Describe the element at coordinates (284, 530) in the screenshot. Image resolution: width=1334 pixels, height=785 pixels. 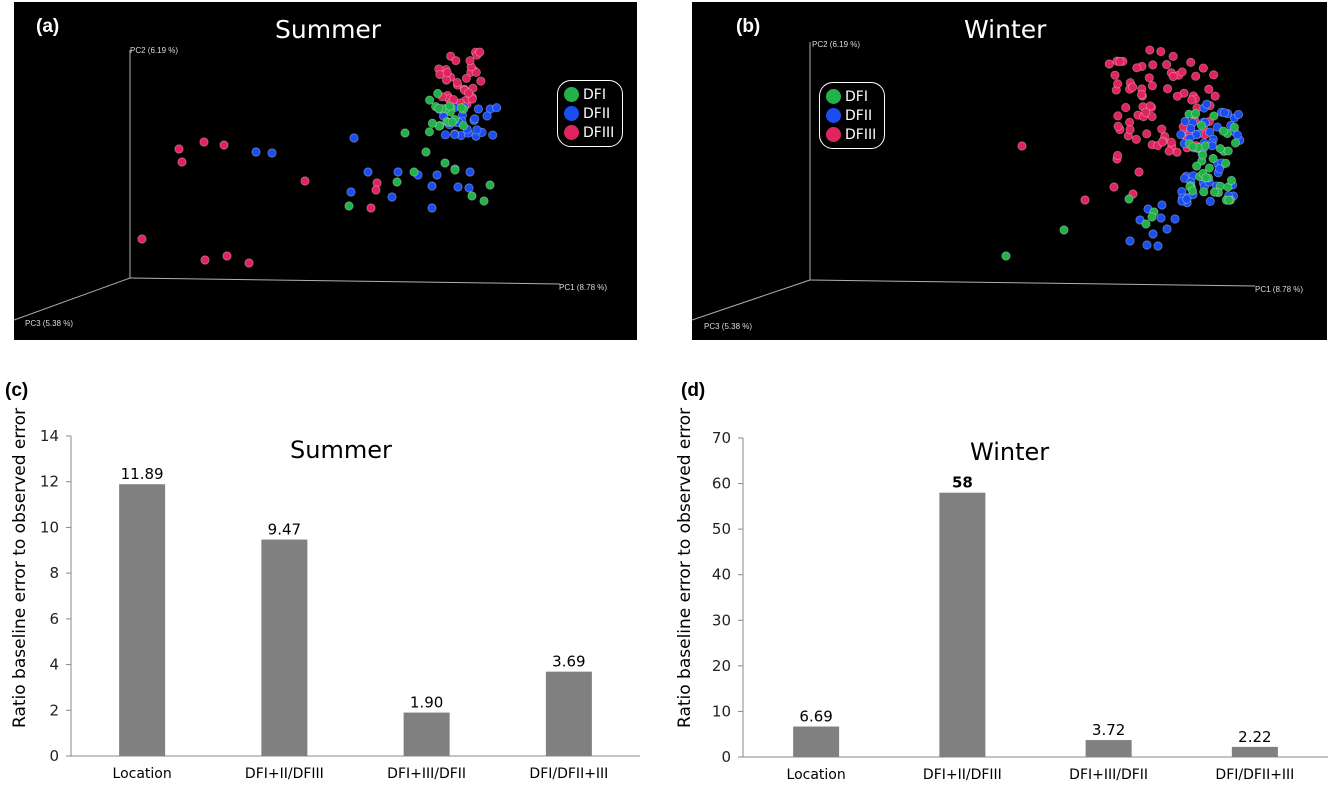
I see `data-label: 9.47` at that location.